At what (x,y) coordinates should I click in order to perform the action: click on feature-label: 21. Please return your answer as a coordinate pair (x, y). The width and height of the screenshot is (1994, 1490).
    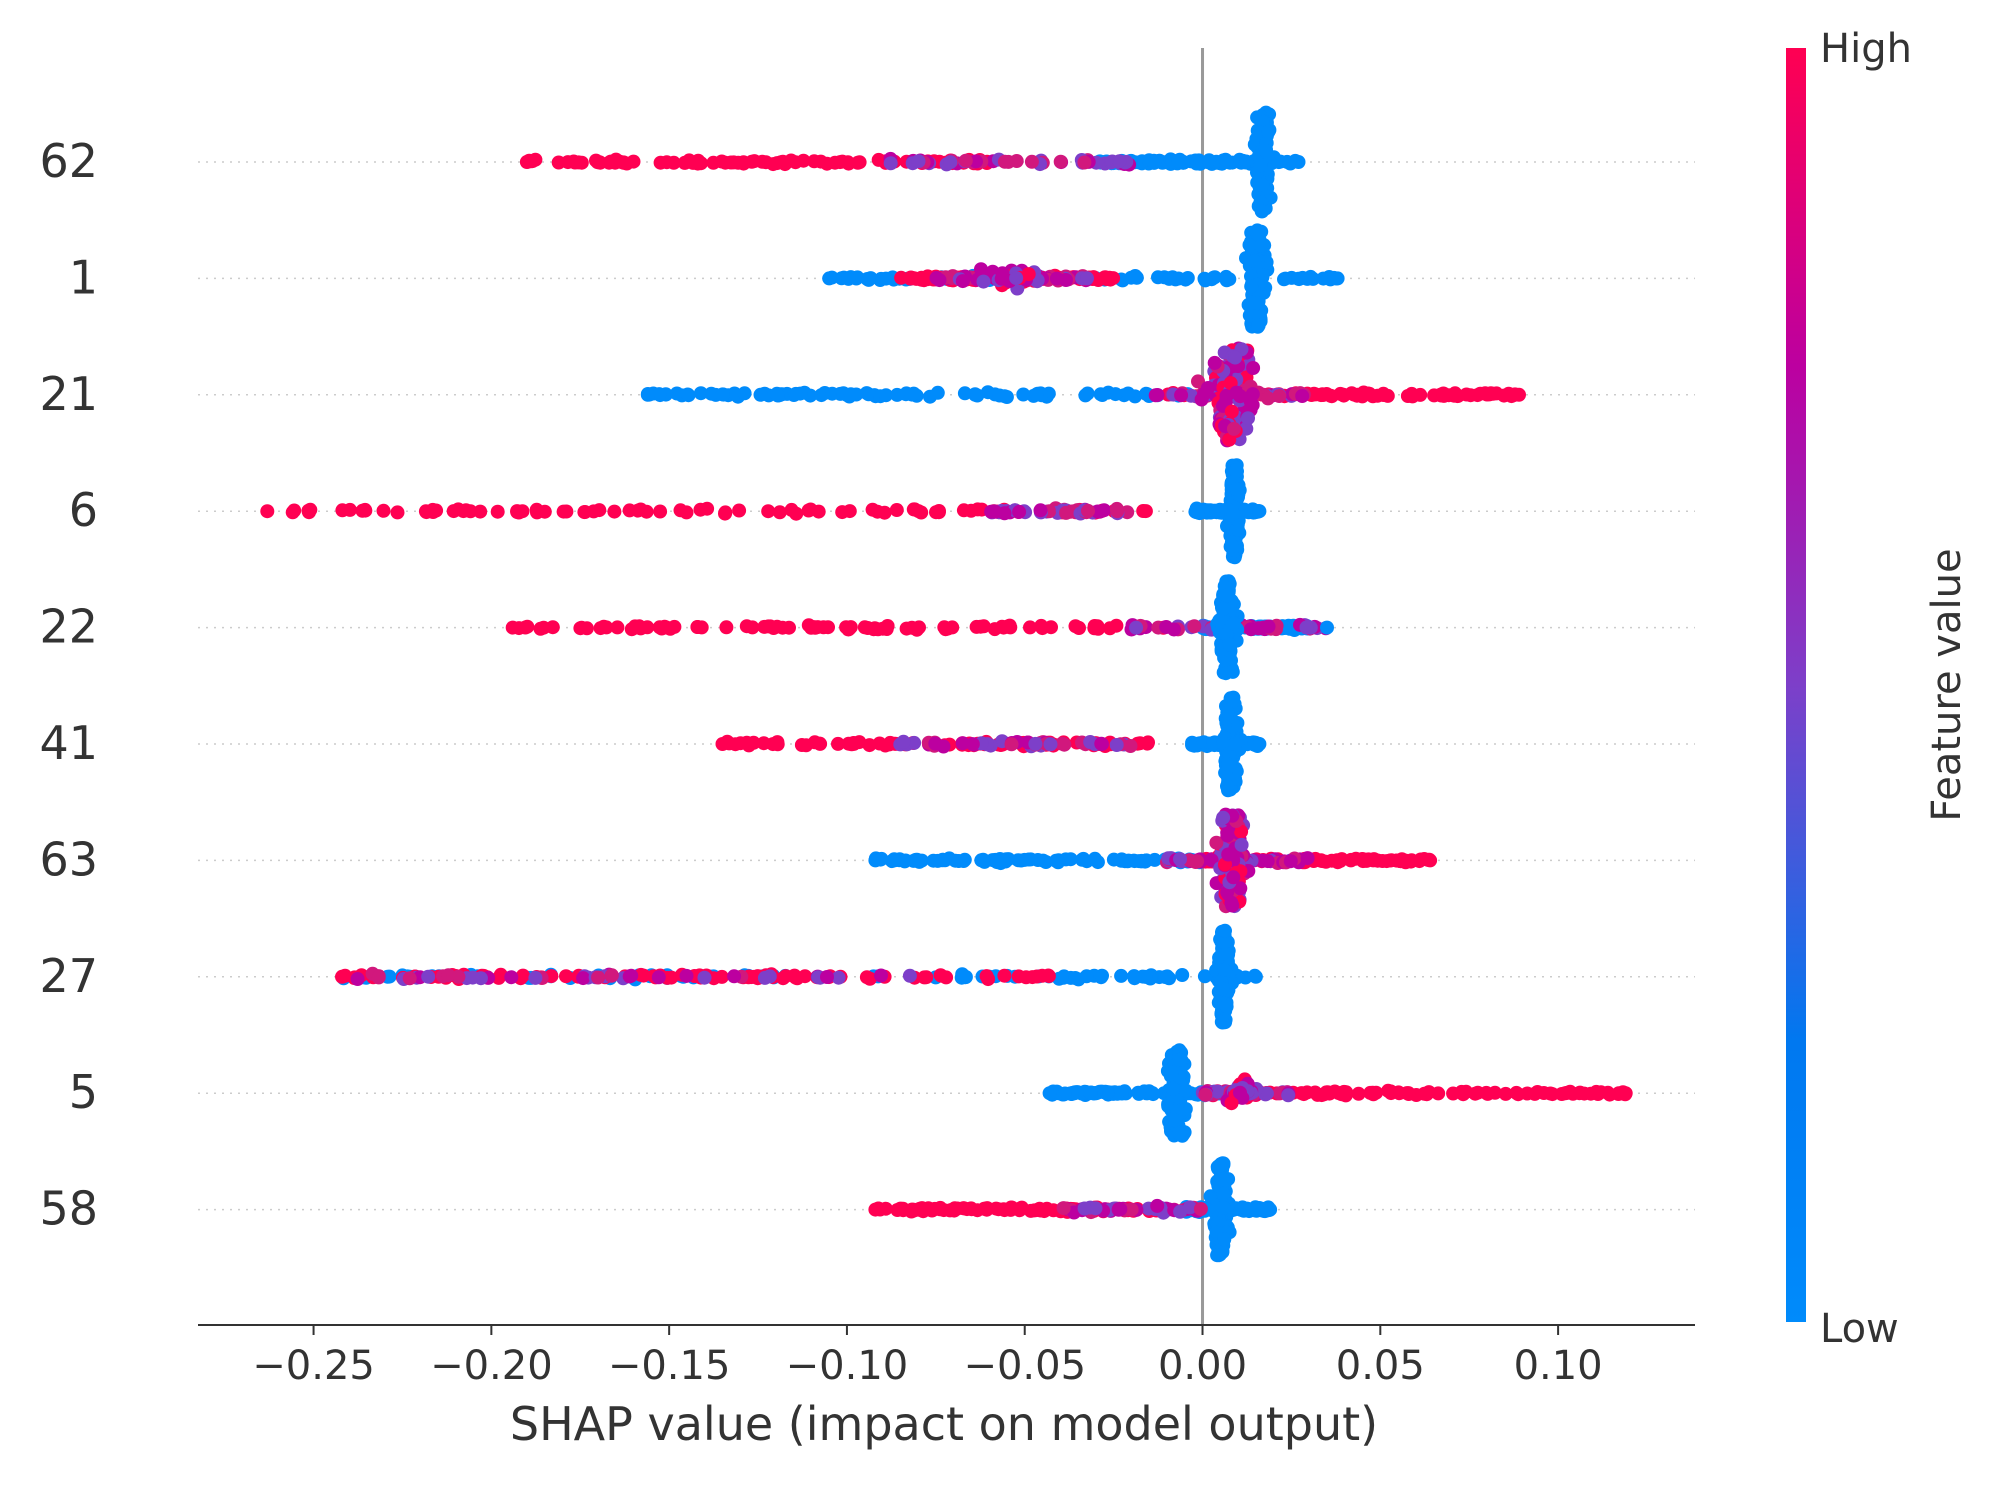
    Looking at the image, I should click on (68, 394).